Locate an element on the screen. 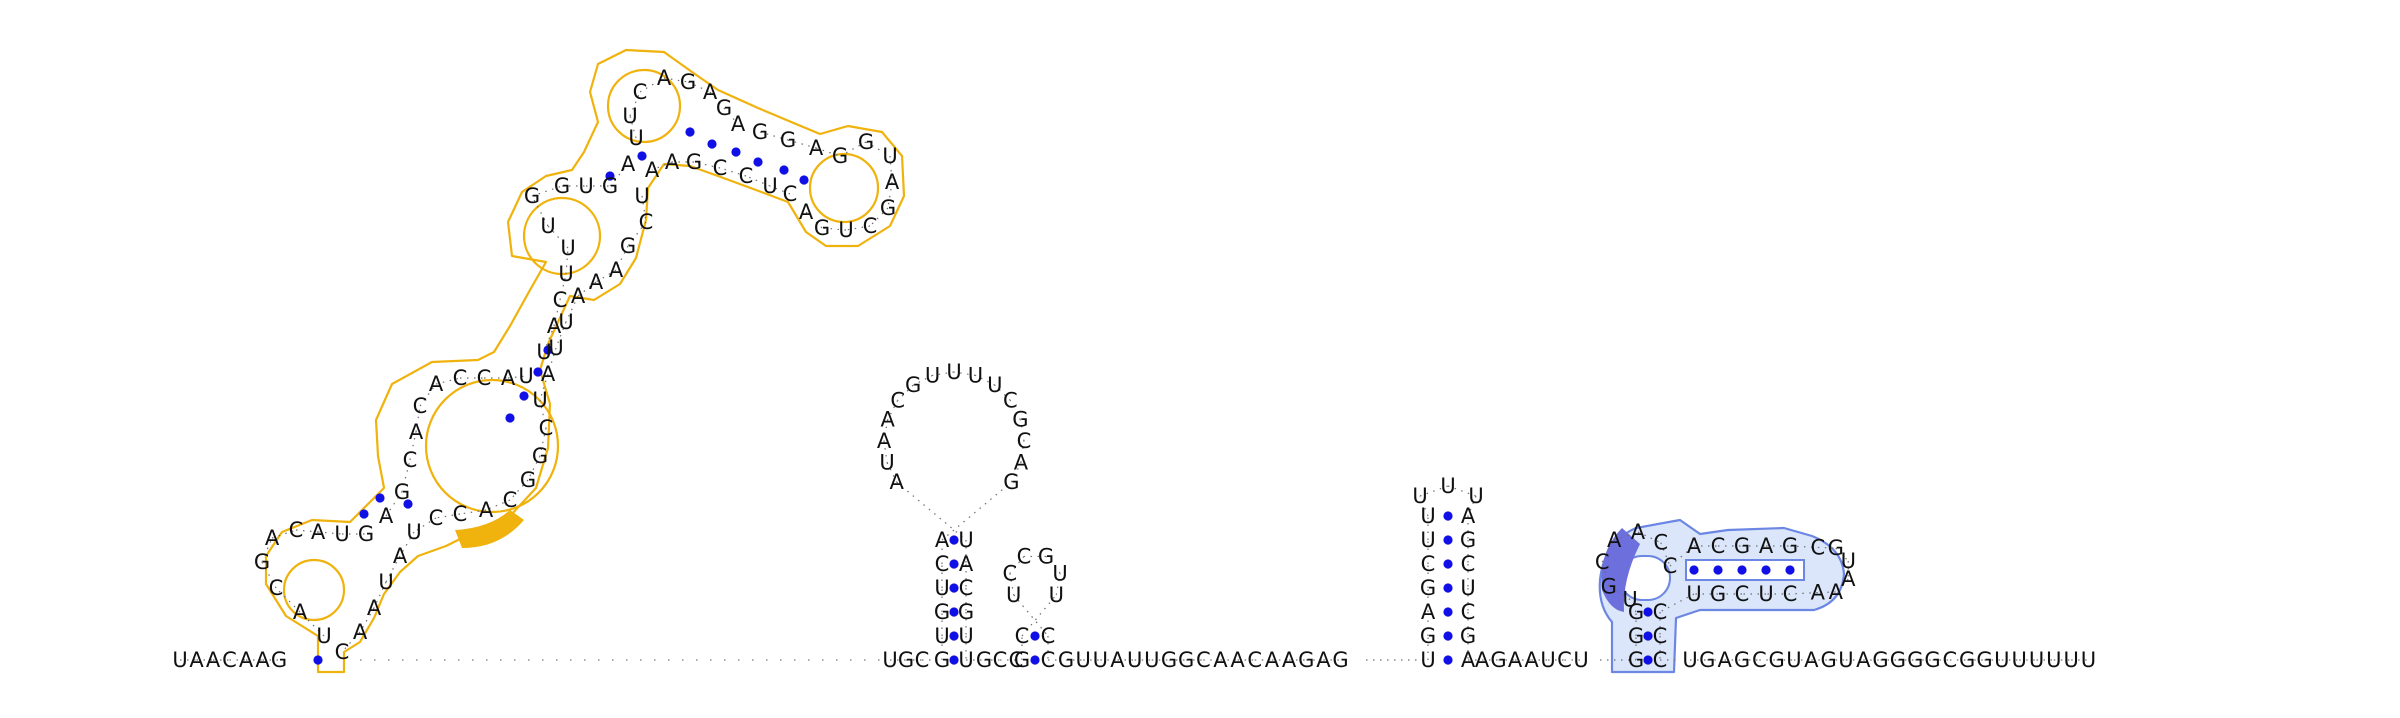  orange-loop-ring is located at coordinates (644, 106).